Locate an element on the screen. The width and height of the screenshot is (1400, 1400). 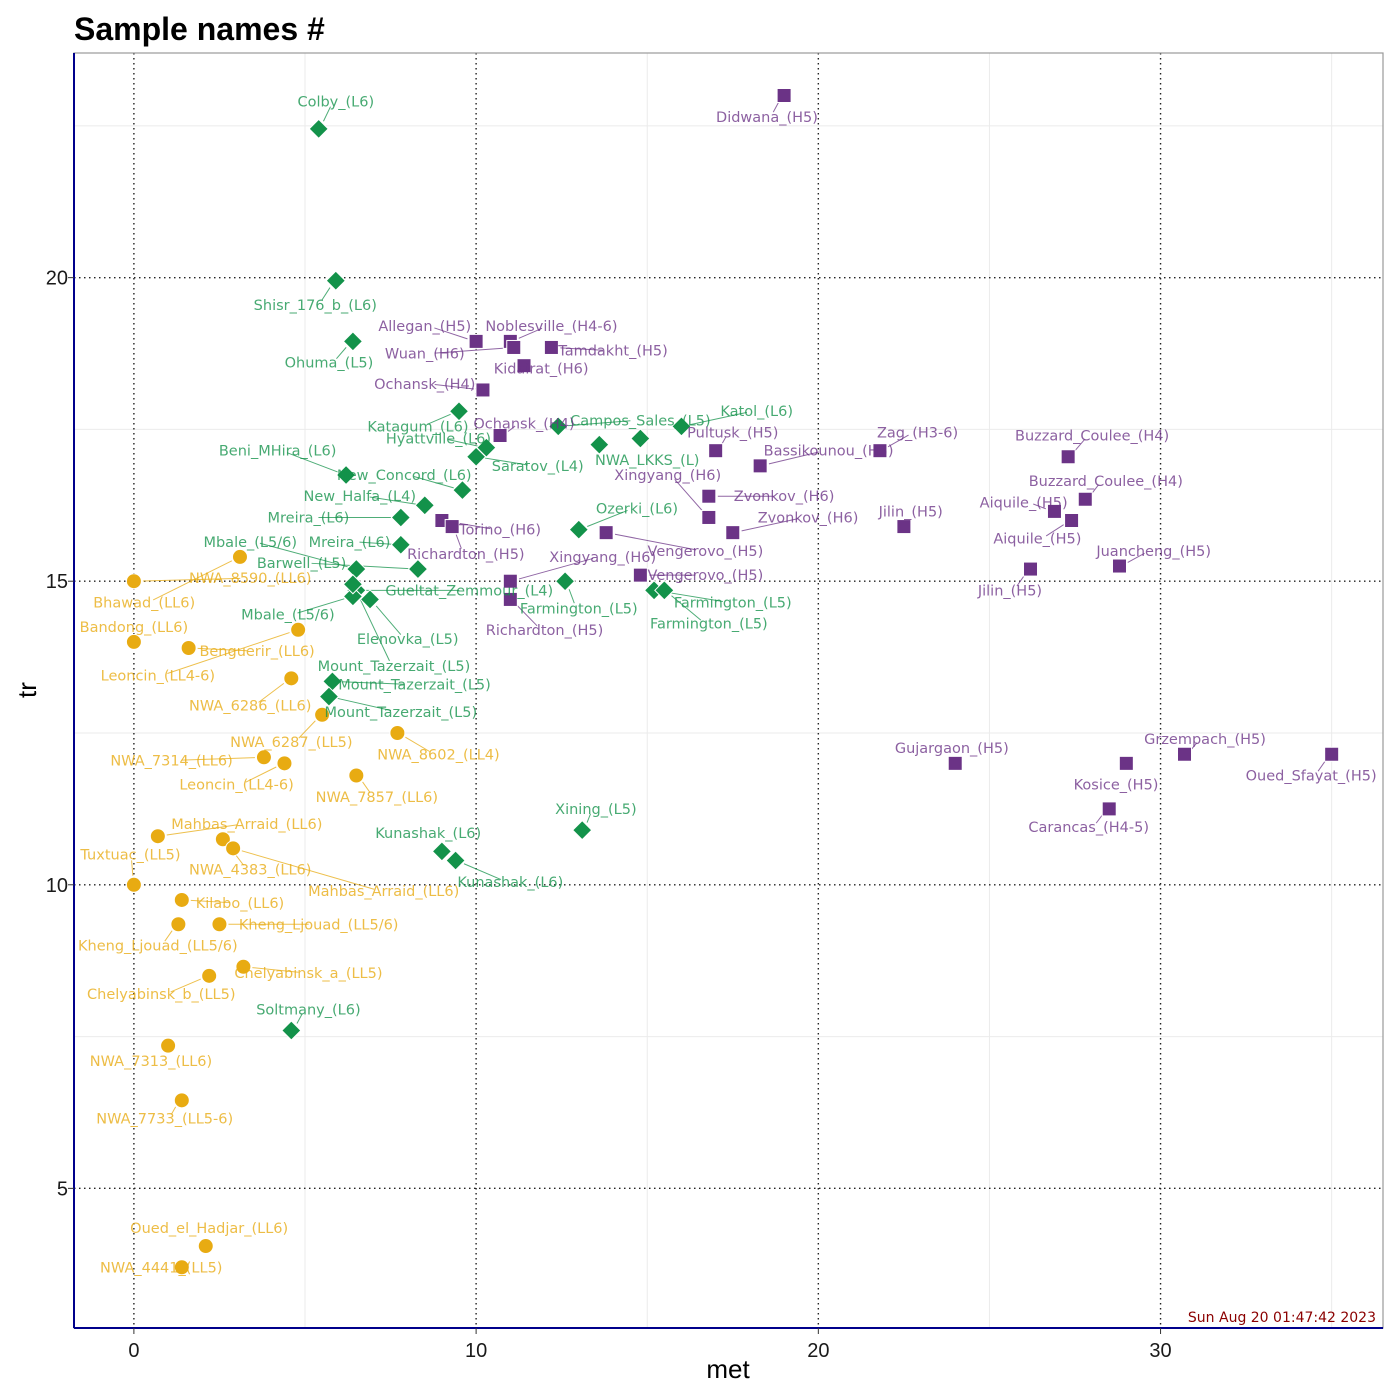
point-label: Chelyabinsk_b_(LL5) is located at coordinates (161, 995).